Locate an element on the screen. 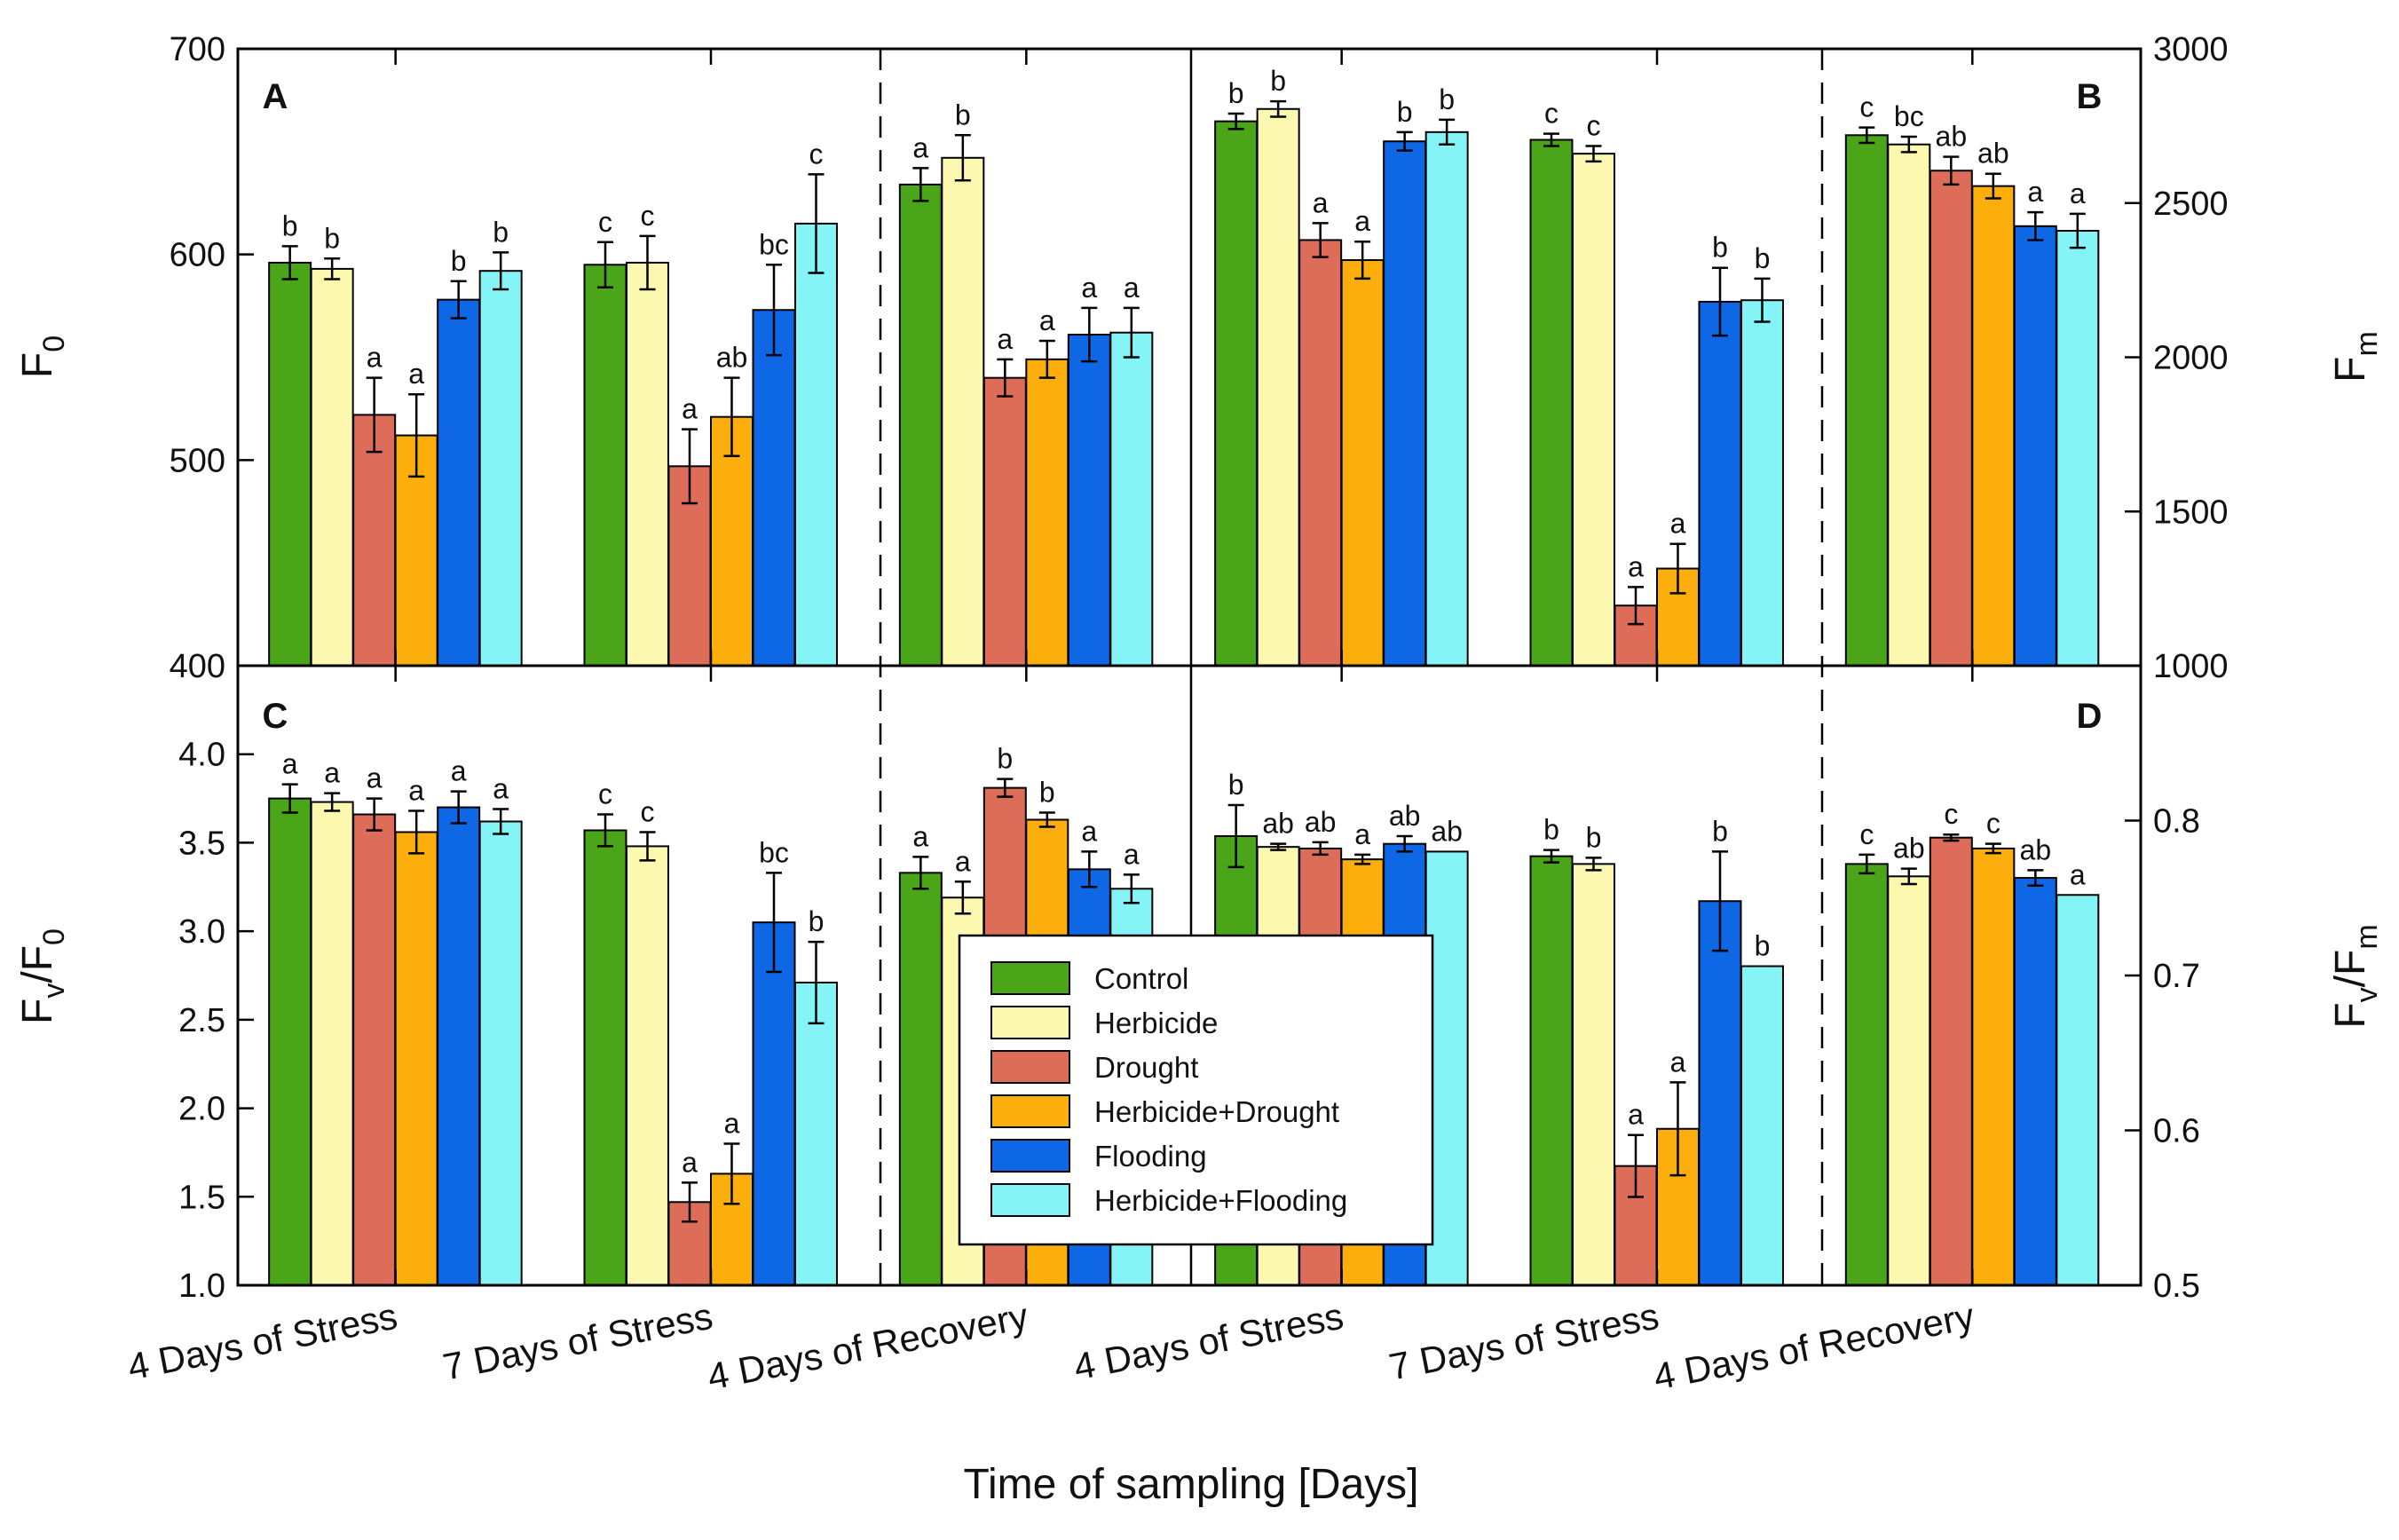 This screenshot has height=1540, width=2399. y-tick-label: 0.7 is located at coordinates (2176, 976).